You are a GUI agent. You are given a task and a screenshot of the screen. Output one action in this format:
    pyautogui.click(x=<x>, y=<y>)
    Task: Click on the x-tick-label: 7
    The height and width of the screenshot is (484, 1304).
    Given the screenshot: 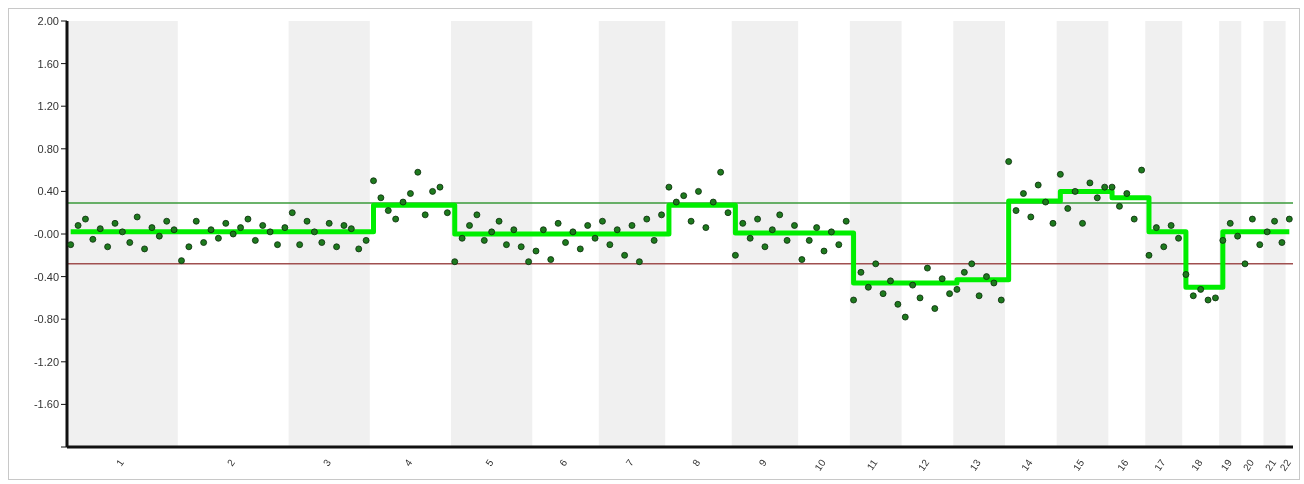 What is the action you would take?
    pyautogui.click(x=630, y=462)
    